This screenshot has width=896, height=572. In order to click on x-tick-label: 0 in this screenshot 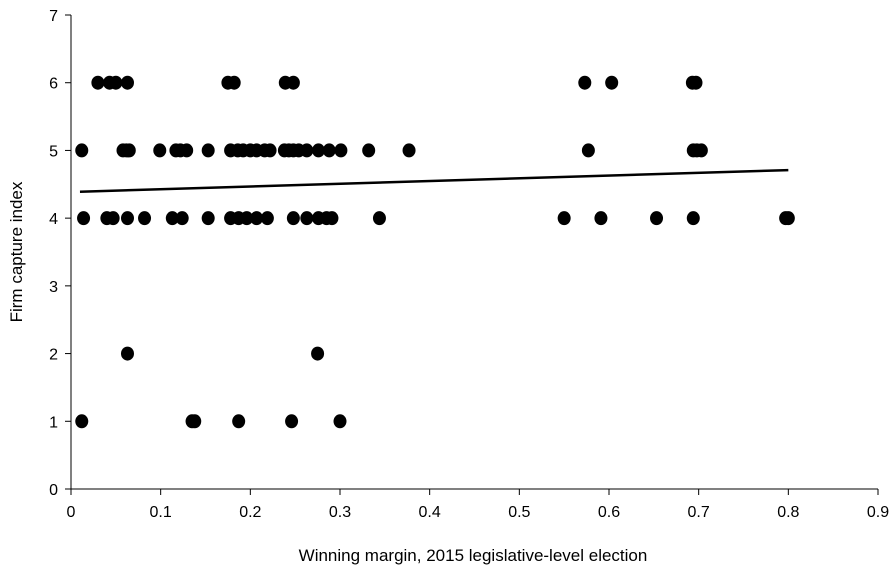, I will do `click(71, 512)`.